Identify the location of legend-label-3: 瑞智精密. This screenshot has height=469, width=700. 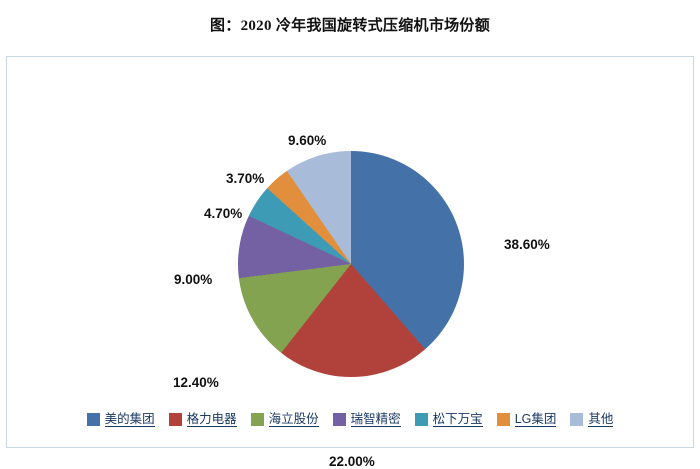
(375, 420).